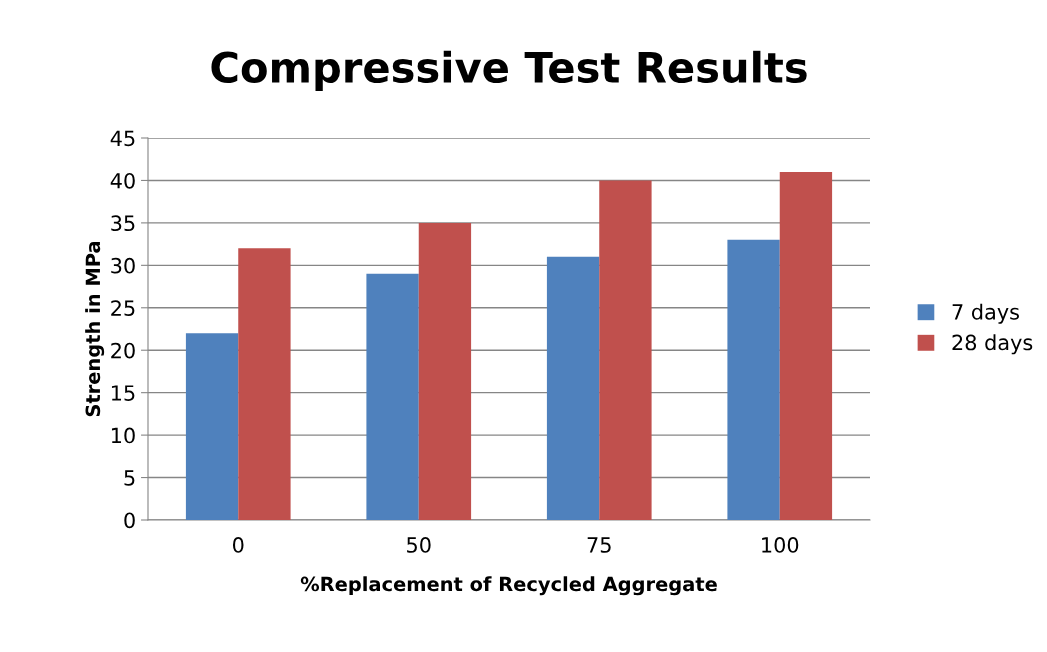 The image size is (1047, 652). I want to click on y-tick-label: 10, so click(123, 435).